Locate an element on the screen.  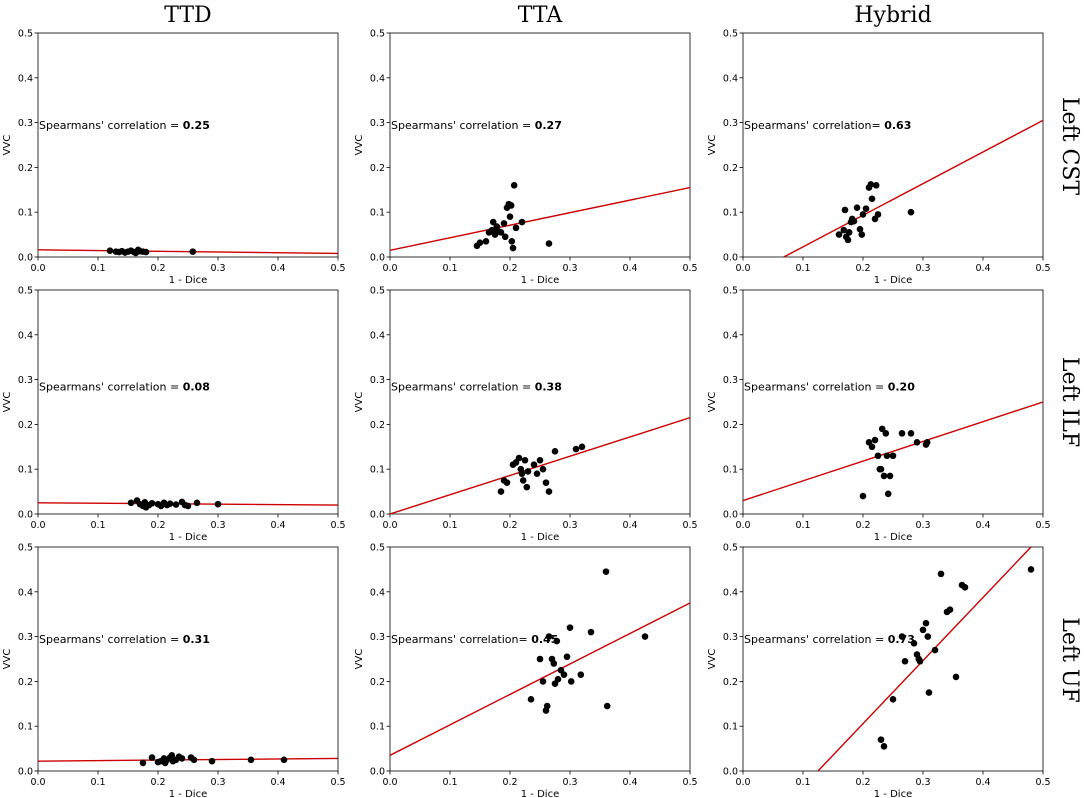
y-tick-label: 0.5 is located at coordinates (730, 291).